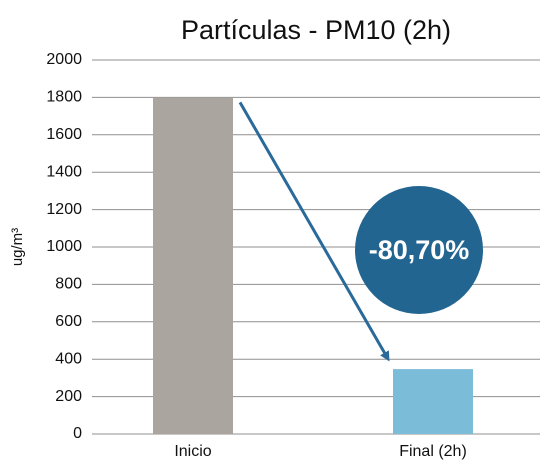  Describe the element at coordinates (68, 396) in the screenshot. I see `y-tick-label: 200` at that location.